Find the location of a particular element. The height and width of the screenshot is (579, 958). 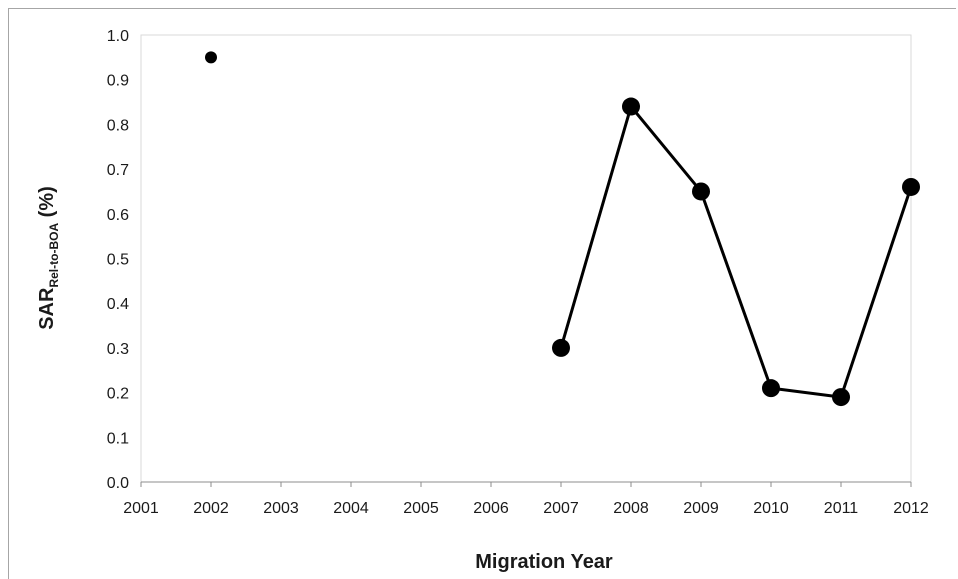

x-tick-label: 2009 is located at coordinates (701, 508).